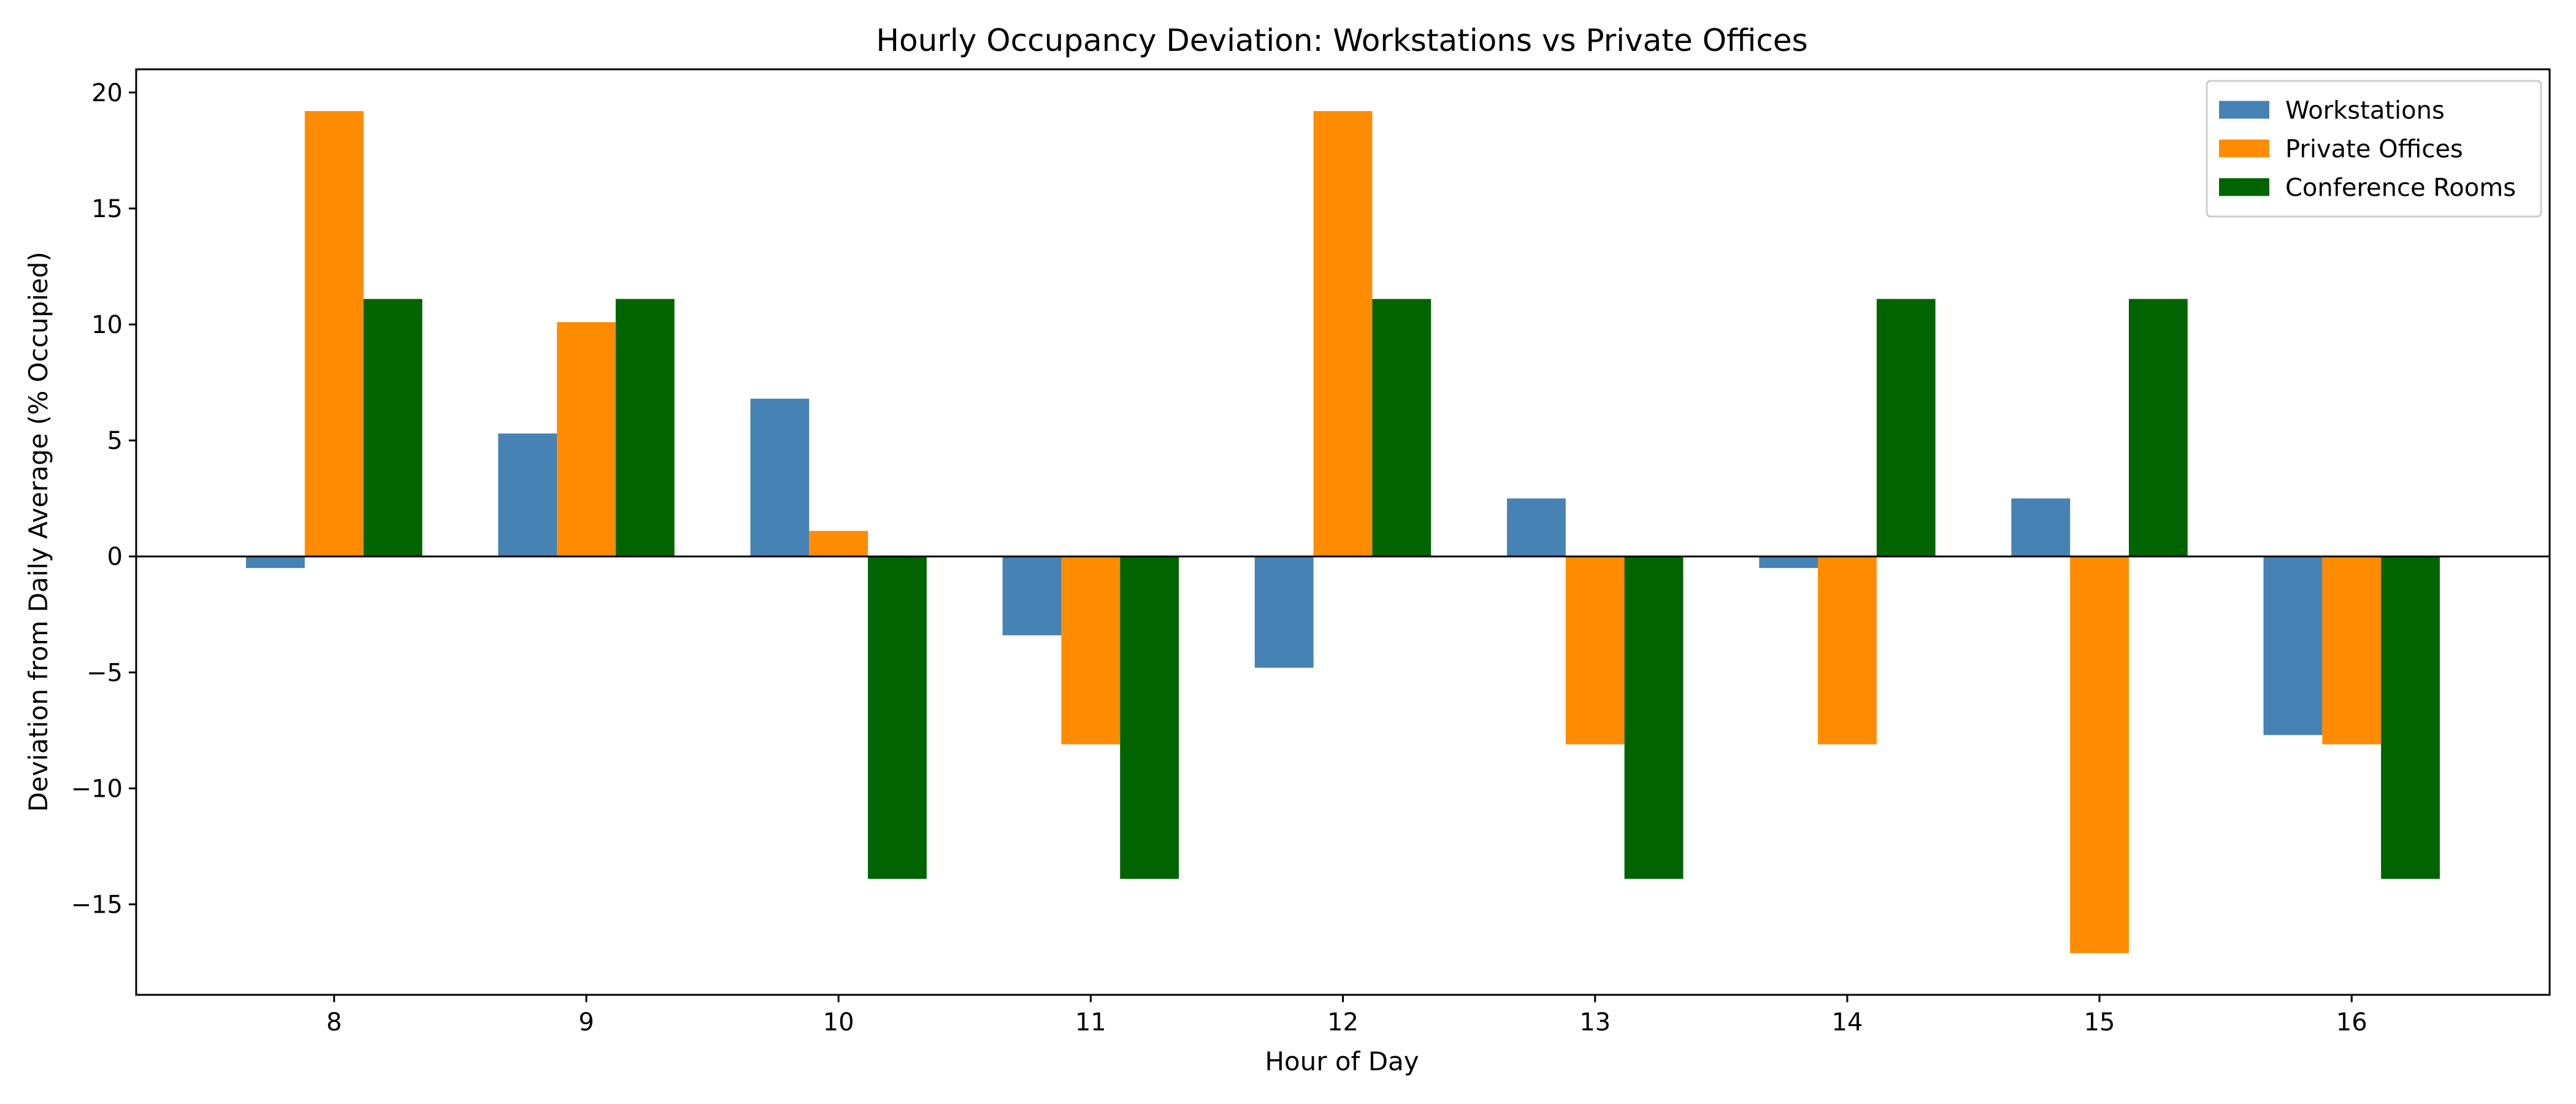 This screenshot has width=2576, height=1104. I want to click on x-tick-label: 10, so click(838, 1022).